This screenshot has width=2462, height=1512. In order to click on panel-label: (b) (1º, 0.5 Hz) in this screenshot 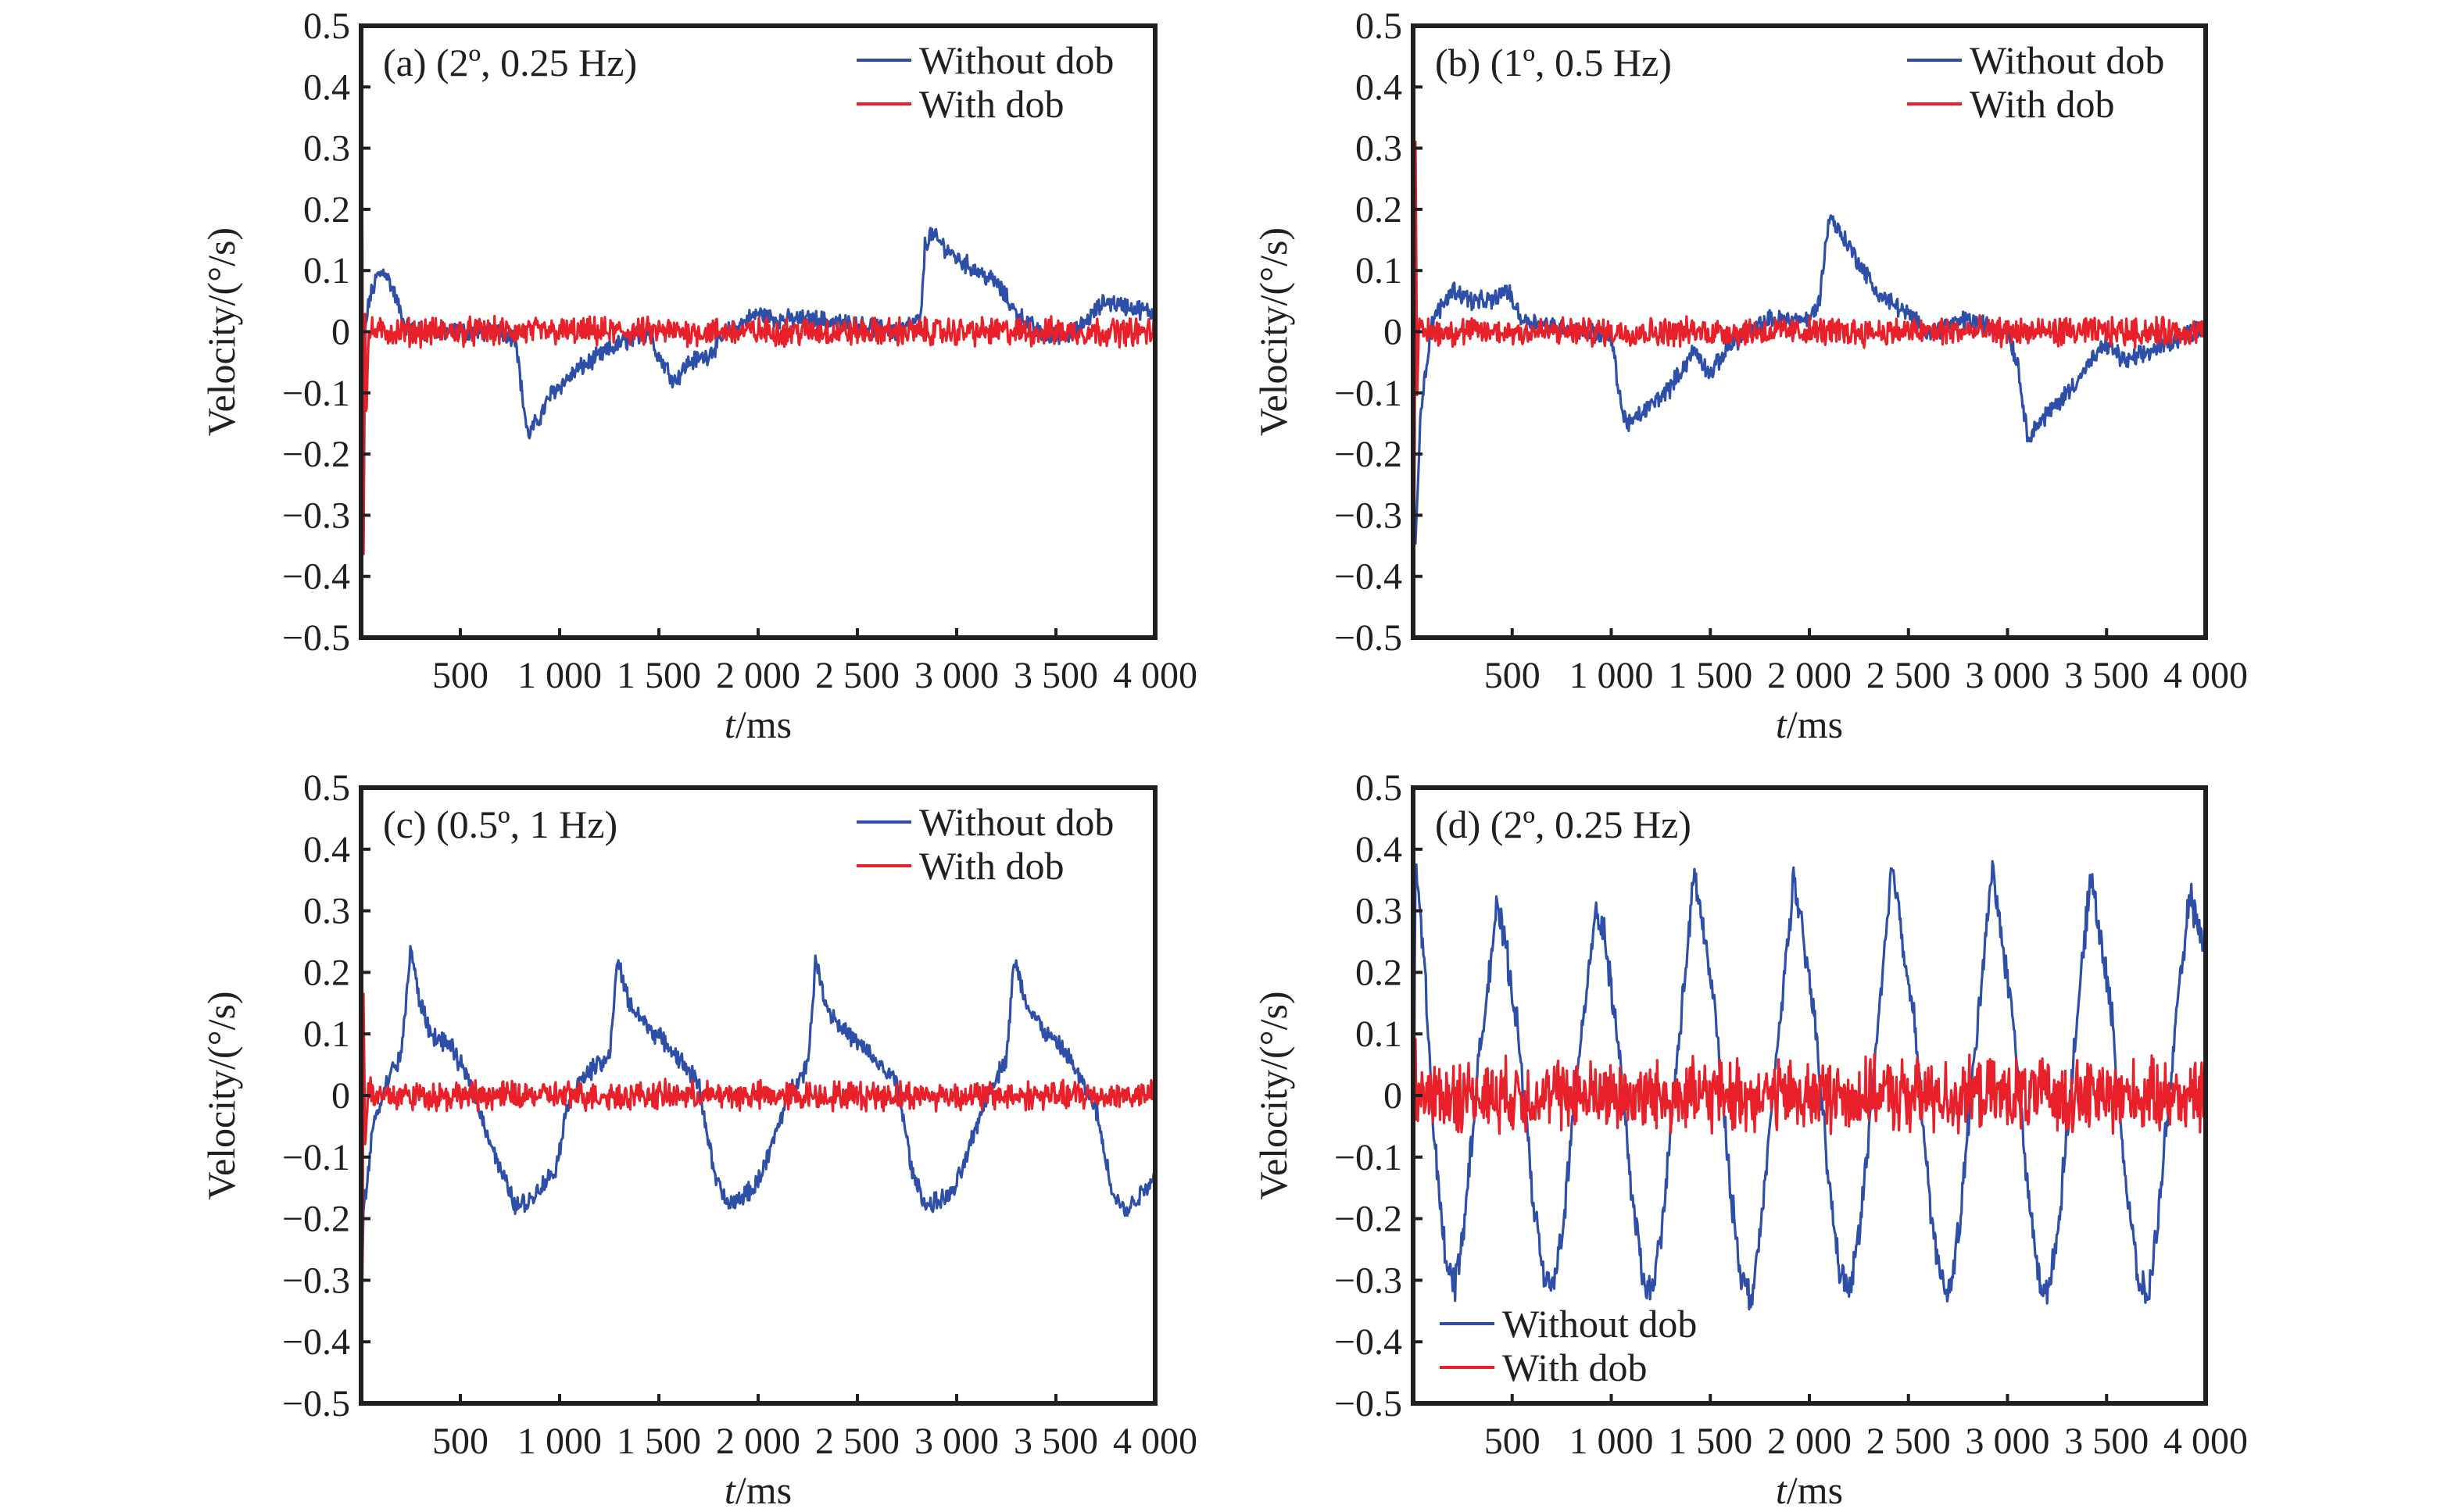, I will do `click(1553, 62)`.